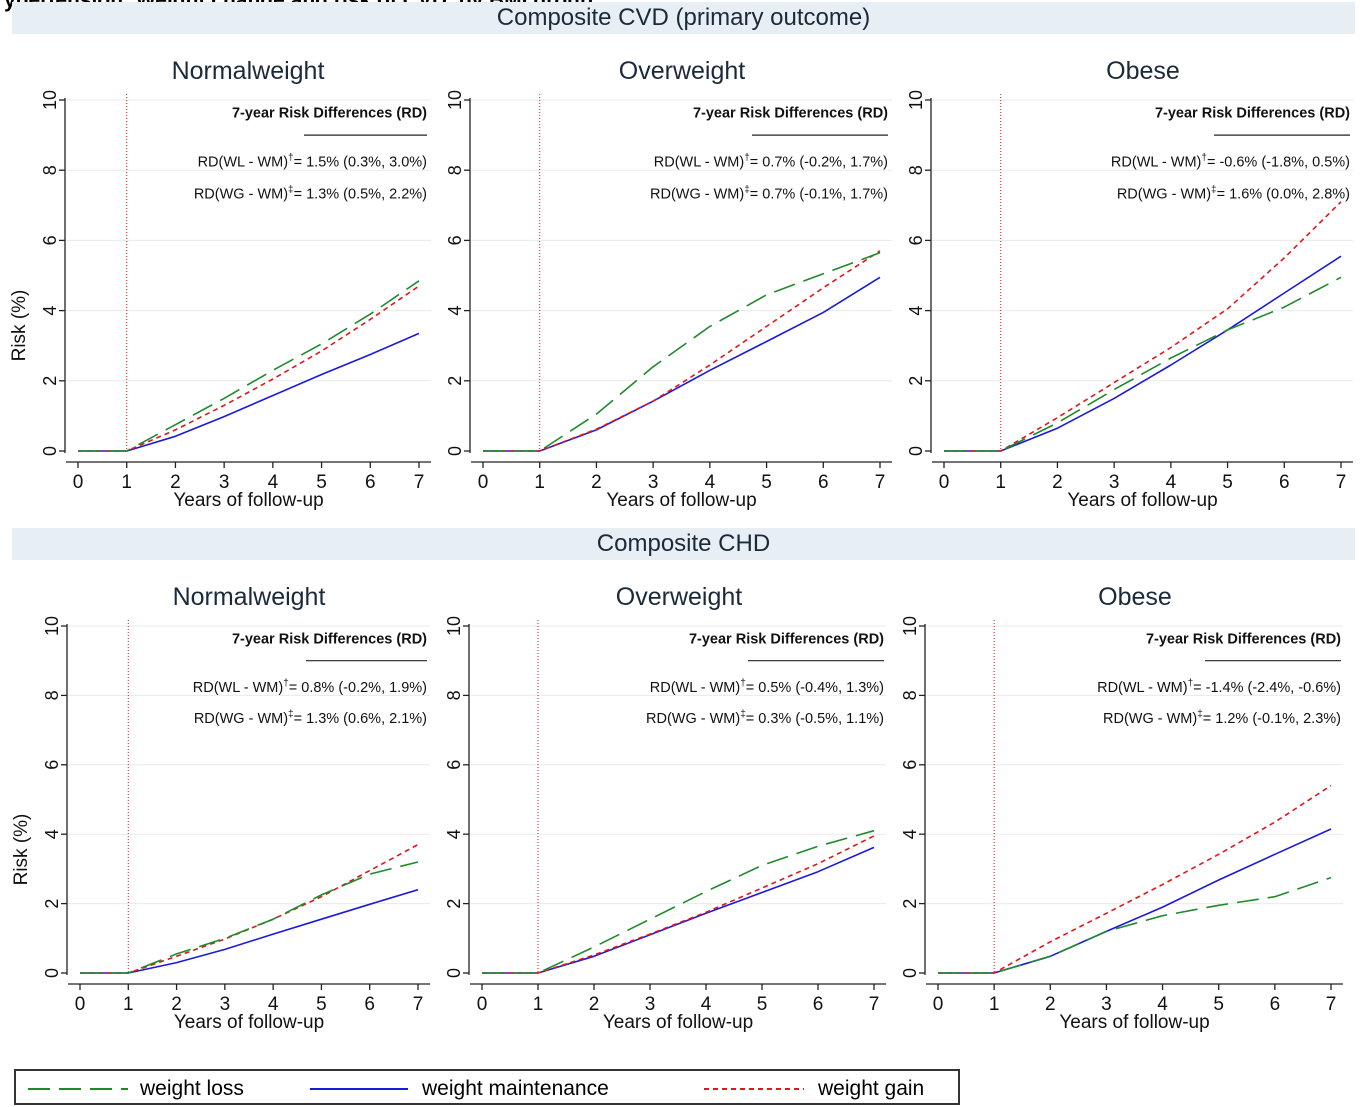 The width and height of the screenshot is (1369, 1107). What do you see at coordinates (871, 1089) in the screenshot?
I see `legend-label-weight-gain: weight gain` at bounding box center [871, 1089].